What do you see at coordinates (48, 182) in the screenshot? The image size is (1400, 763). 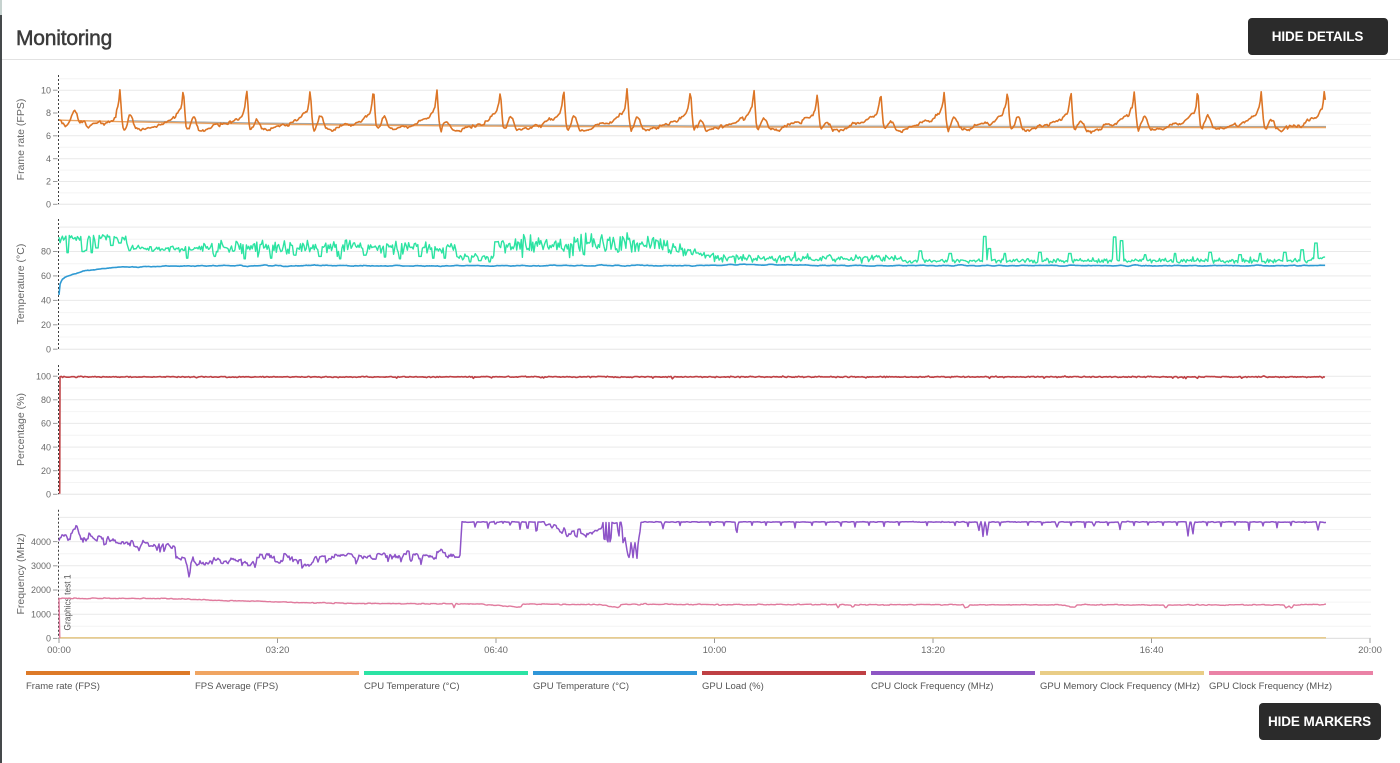 I see `svg-text: 2` at bounding box center [48, 182].